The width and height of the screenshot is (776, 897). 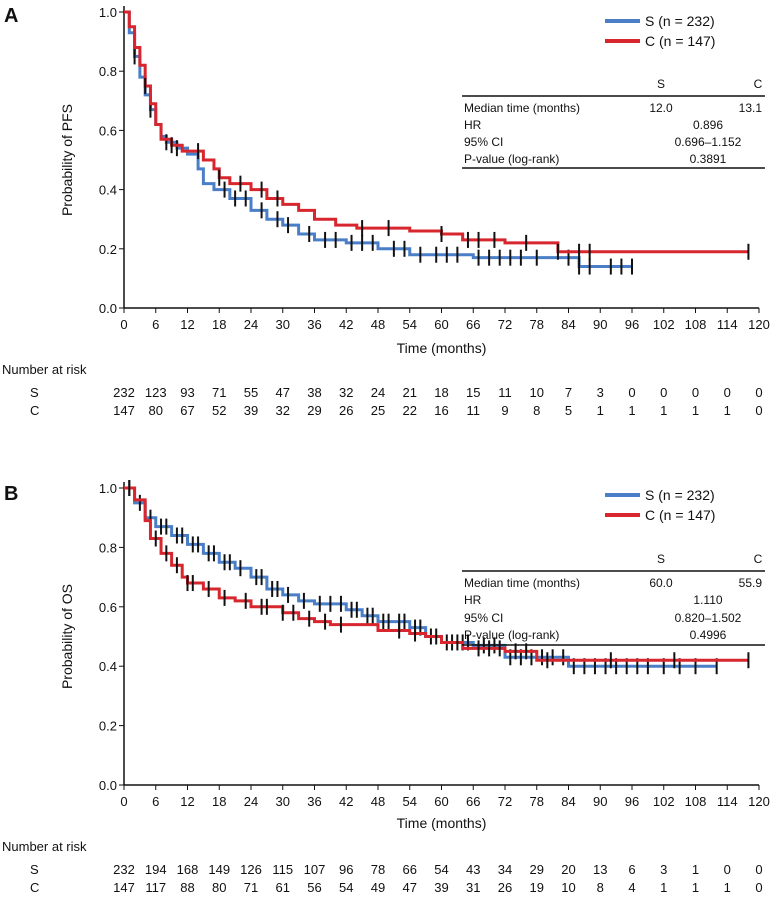 What do you see at coordinates (751, 108) in the screenshot?
I see `stats-value-c: 13.1` at bounding box center [751, 108].